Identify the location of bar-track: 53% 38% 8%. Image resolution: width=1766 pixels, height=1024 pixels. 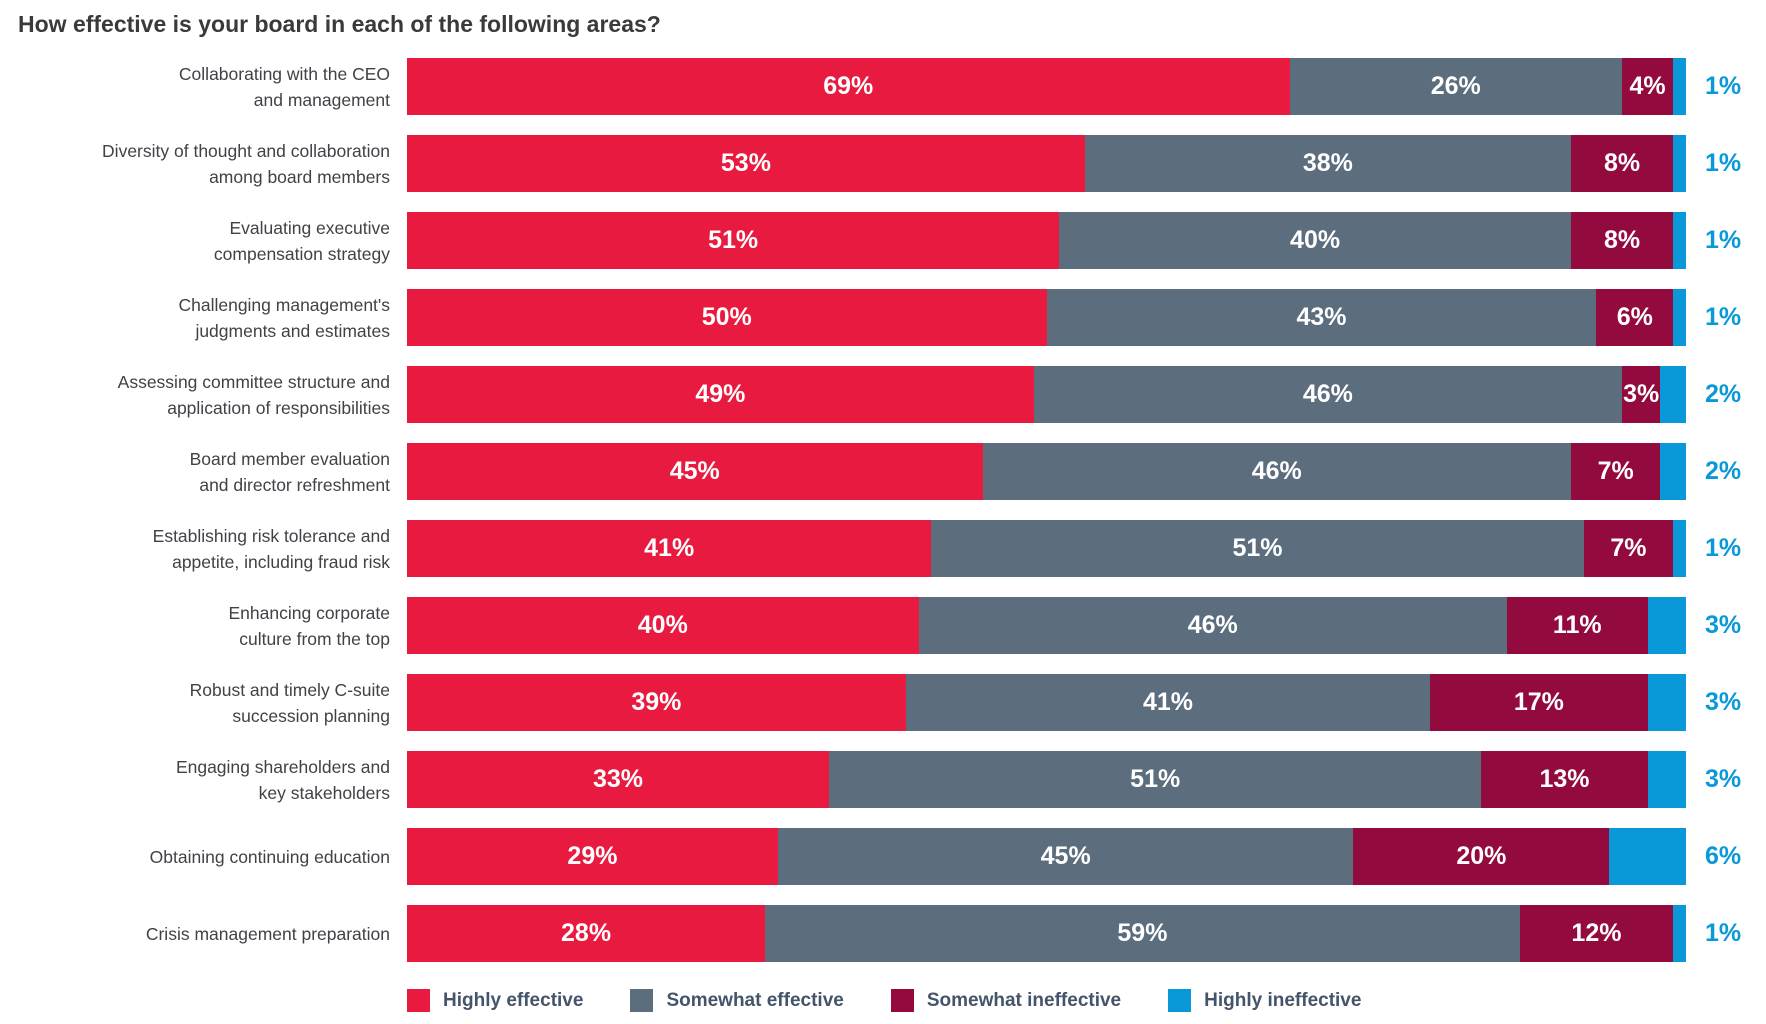
(1046, 163).